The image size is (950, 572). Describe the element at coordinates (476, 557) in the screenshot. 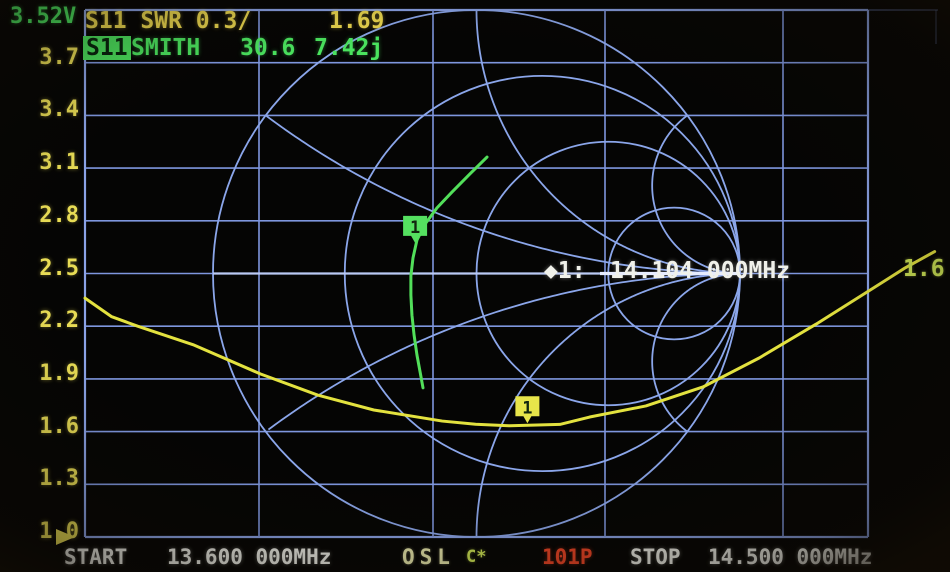

I see `cal-flags: C*` at that location.